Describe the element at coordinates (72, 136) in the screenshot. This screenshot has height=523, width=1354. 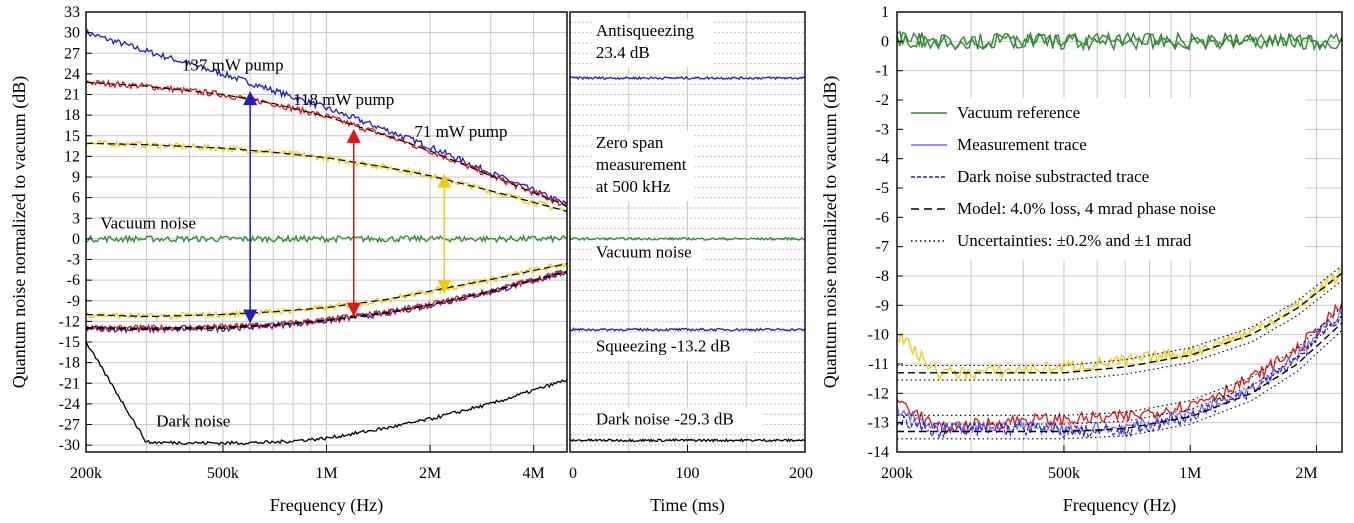
I see `ytick-label: 15` at that location.